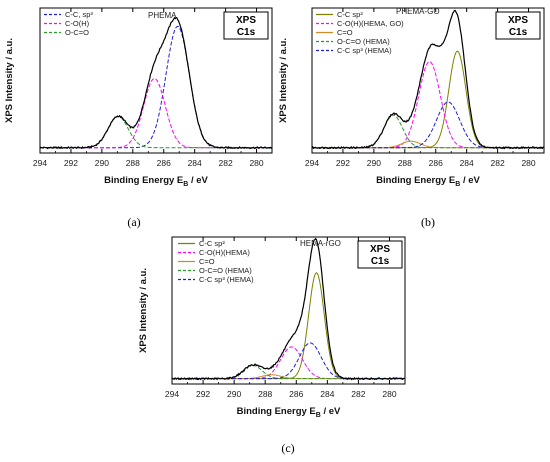  I want to click on legend-label: C-O(H)(HEMA), so click(224, 252).